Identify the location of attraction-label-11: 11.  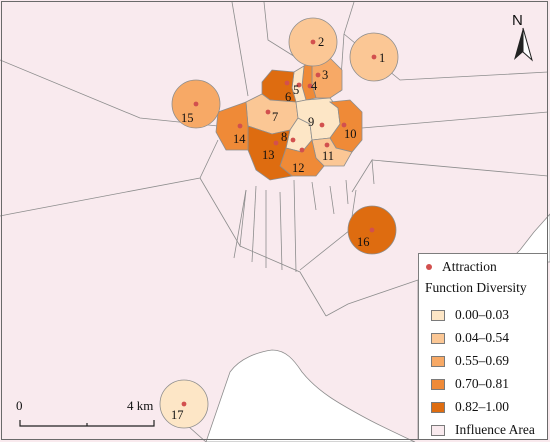
(328, 156).